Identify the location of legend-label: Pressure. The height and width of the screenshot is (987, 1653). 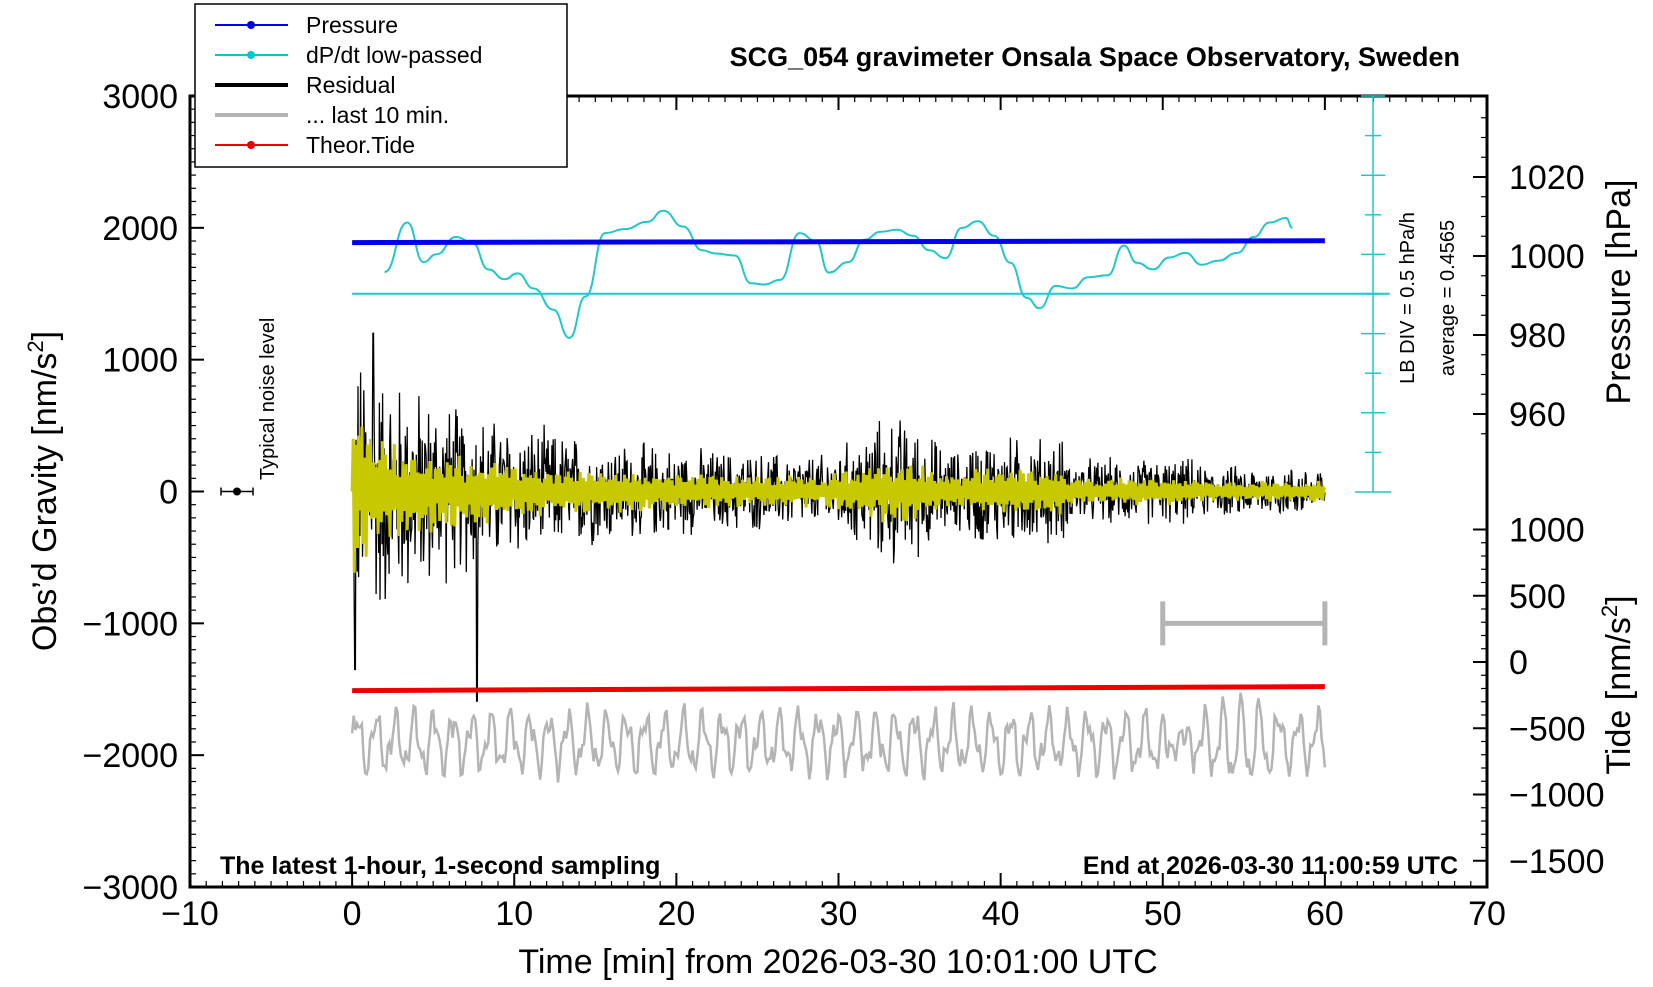
(352, 25).